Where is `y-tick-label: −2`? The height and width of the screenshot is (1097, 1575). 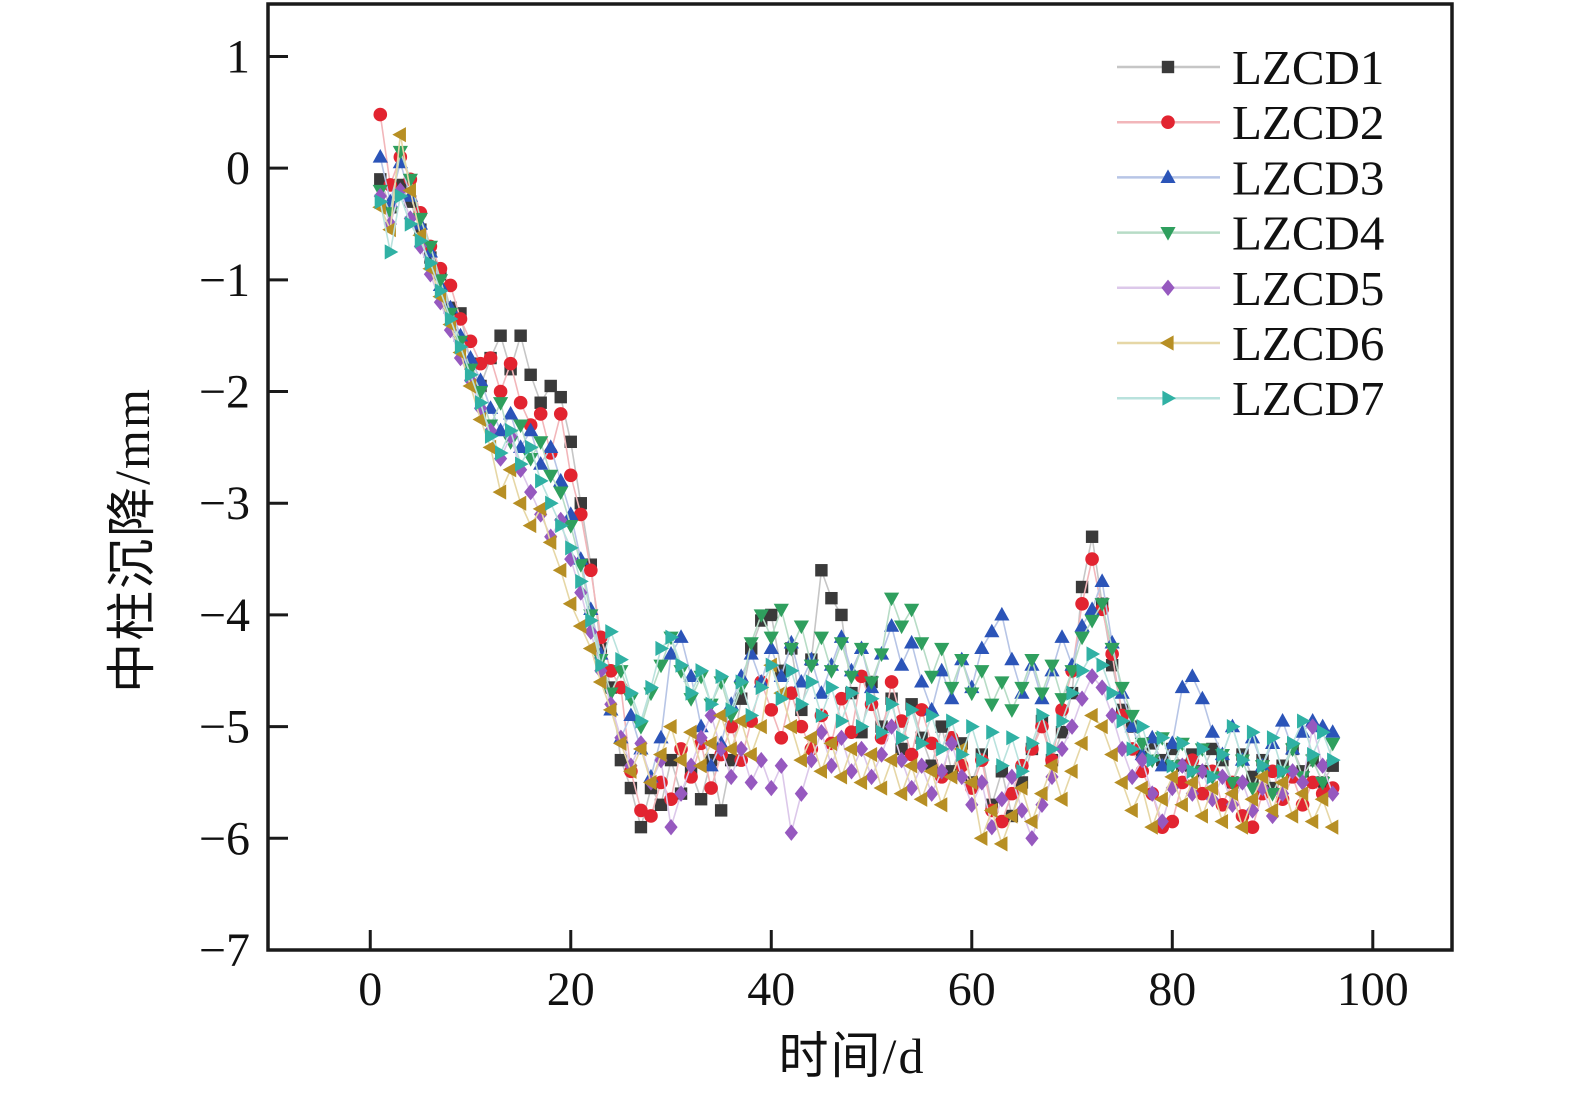
y-tick-label: −2 is located at coordinates (224, 392).